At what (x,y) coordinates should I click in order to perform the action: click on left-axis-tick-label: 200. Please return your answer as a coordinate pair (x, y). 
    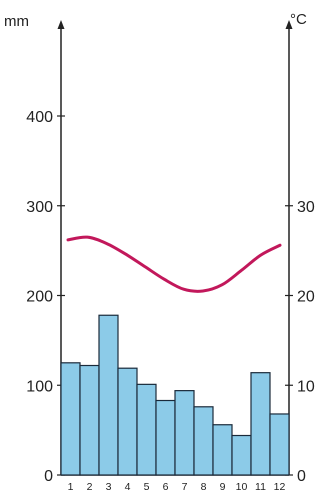
    Looking at the image, I should click on (39, 297).